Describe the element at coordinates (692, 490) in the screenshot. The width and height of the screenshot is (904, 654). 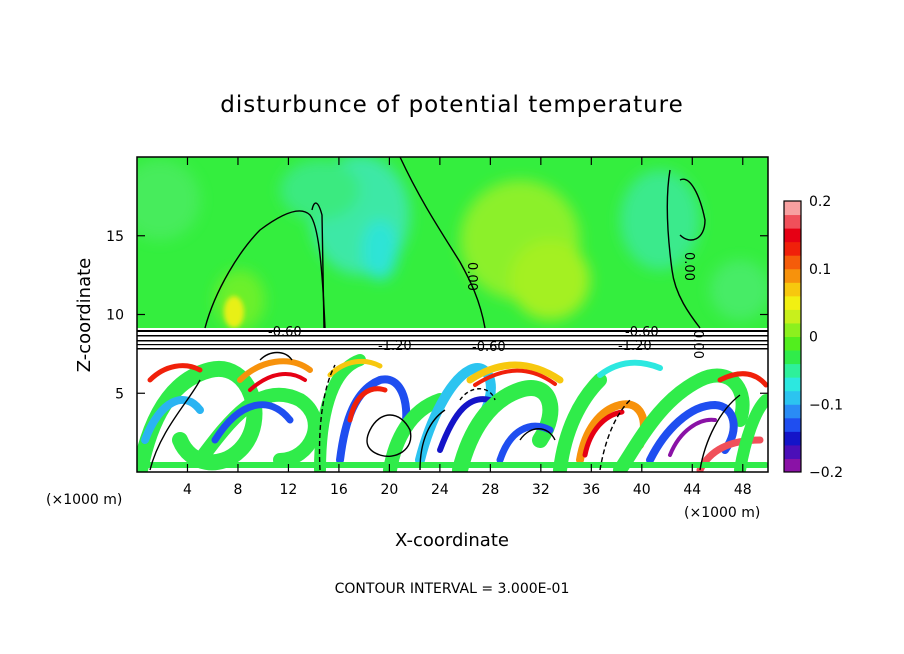
I see `x-tick-label: 44` at that location.